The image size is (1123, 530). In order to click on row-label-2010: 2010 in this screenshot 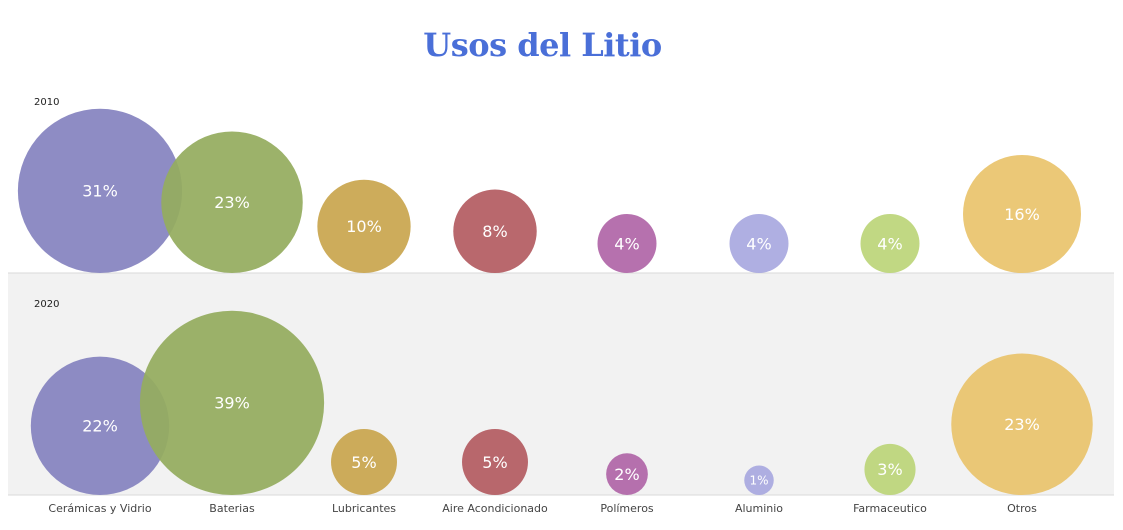, I will do `click(46, 102)`.